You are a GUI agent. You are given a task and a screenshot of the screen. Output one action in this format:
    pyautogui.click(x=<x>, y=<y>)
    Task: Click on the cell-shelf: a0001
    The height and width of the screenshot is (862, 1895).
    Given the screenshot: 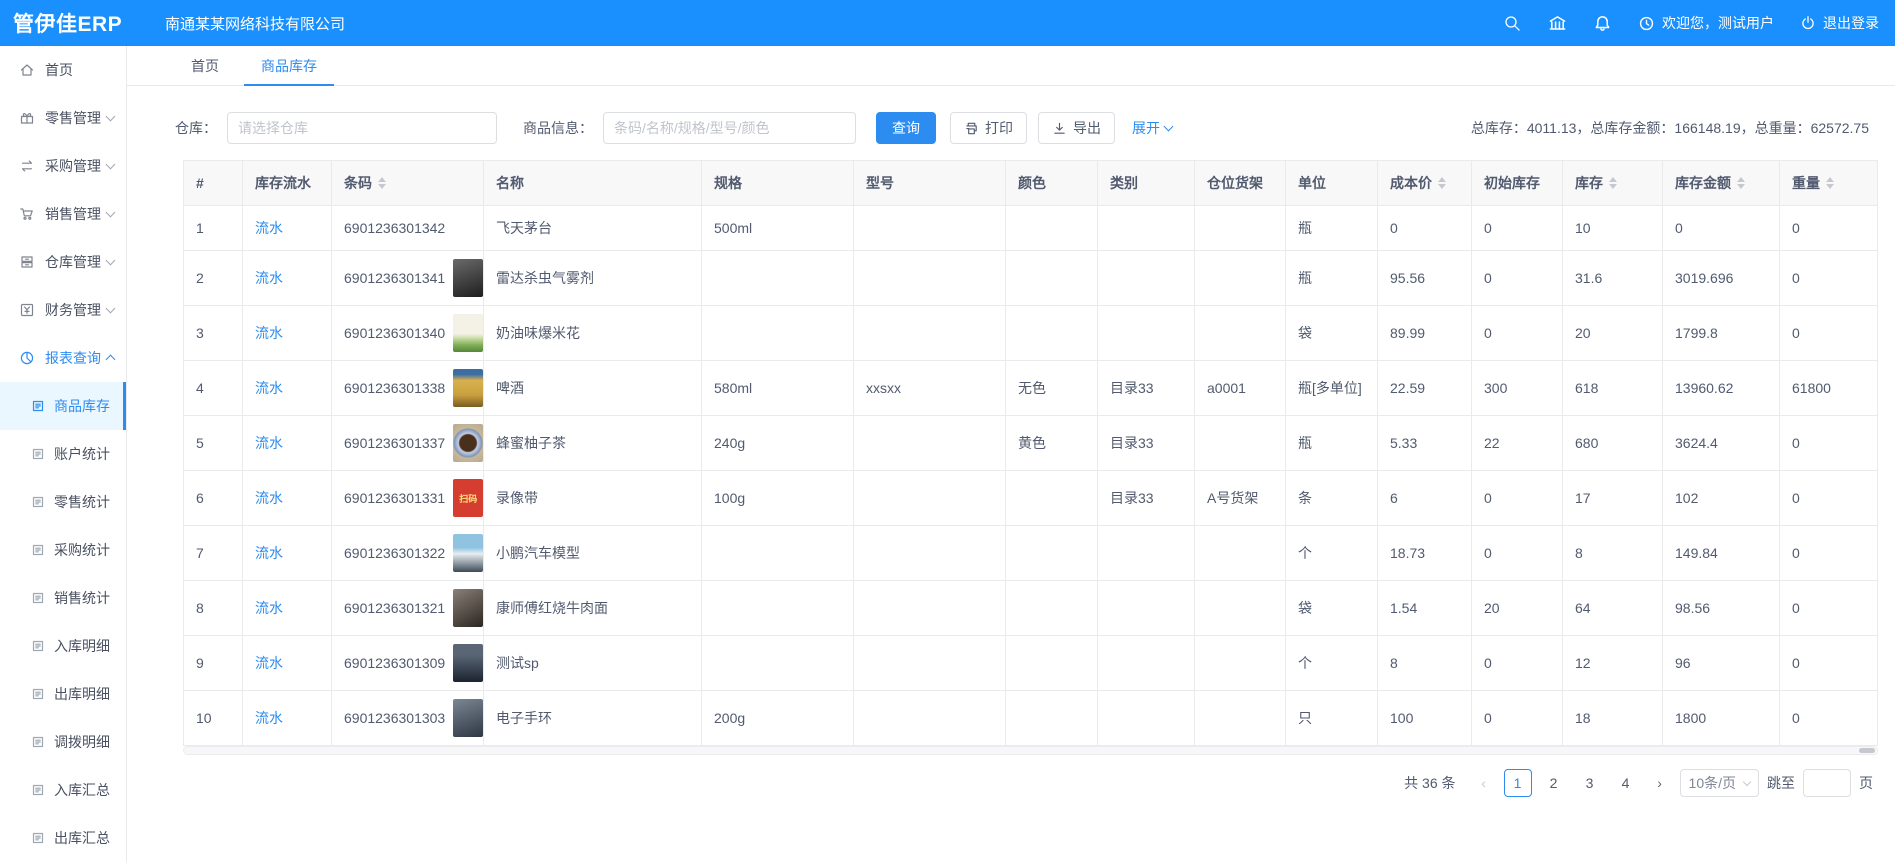 What is the action you would take?
    pyautogui.click(x=1240, y=388)
    